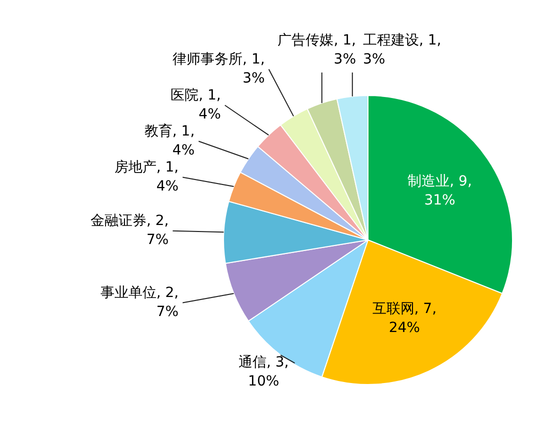 Image resolution: width=560 pixels, height=433 pixels. Describe the element at coordinates (317, 50) in the screenshot. I see `slice-label: 广告传媒, 1, 3%` at that location.